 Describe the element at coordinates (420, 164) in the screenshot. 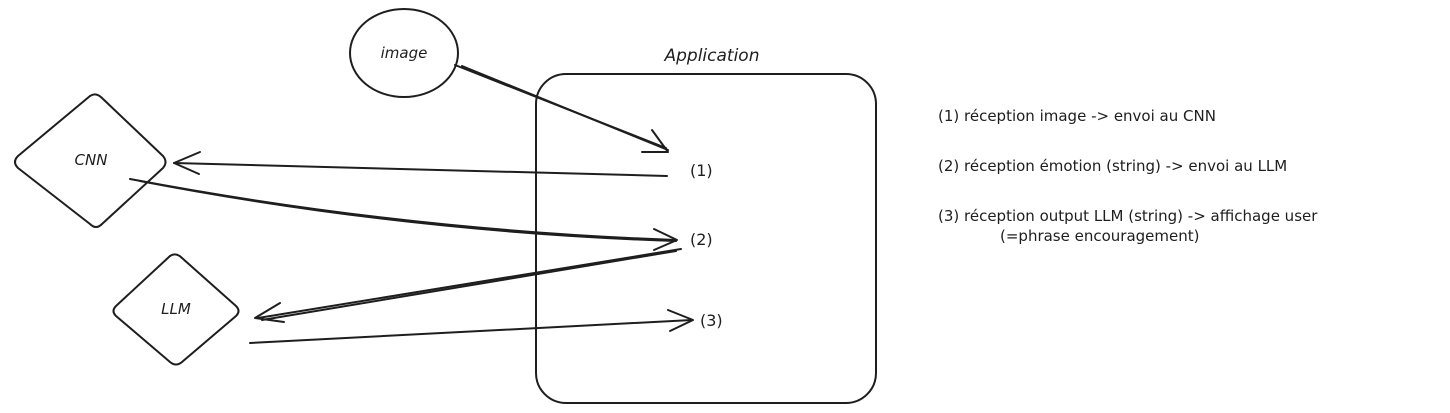

I see `arrow-step1-to-cnn` at that location.